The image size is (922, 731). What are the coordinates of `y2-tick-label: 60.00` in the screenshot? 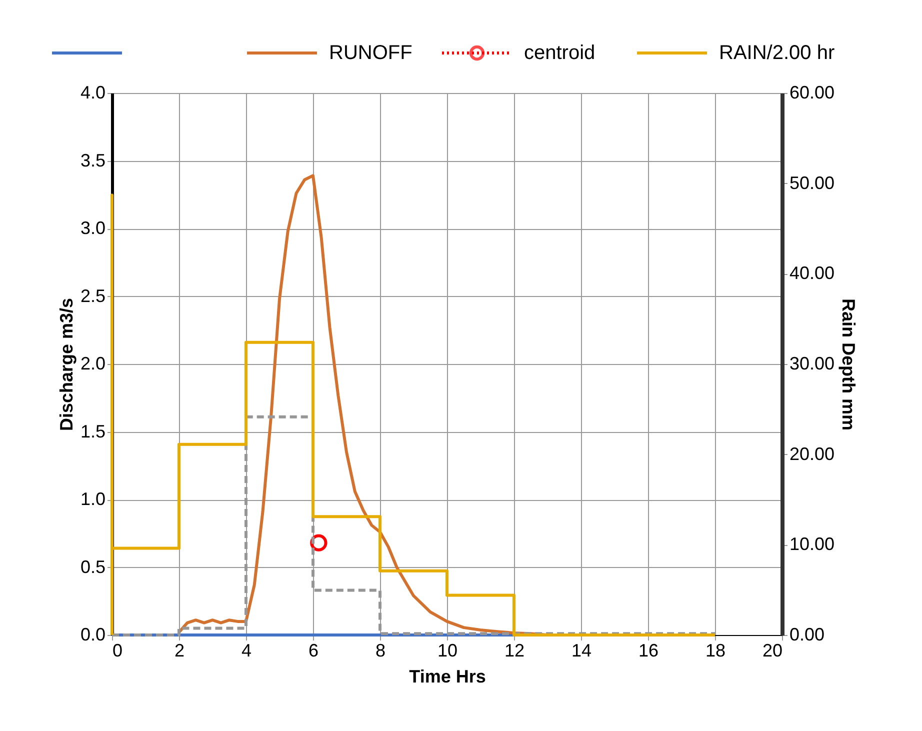 It's located at (812, 92).